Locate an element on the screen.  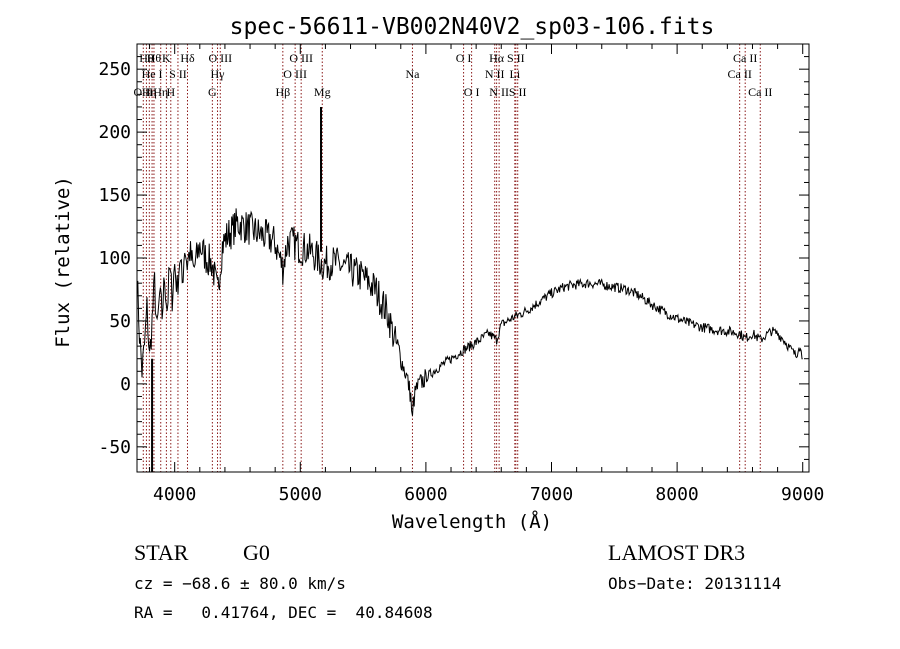
y-tick-label: 150 is located at coordinates (114, 195).